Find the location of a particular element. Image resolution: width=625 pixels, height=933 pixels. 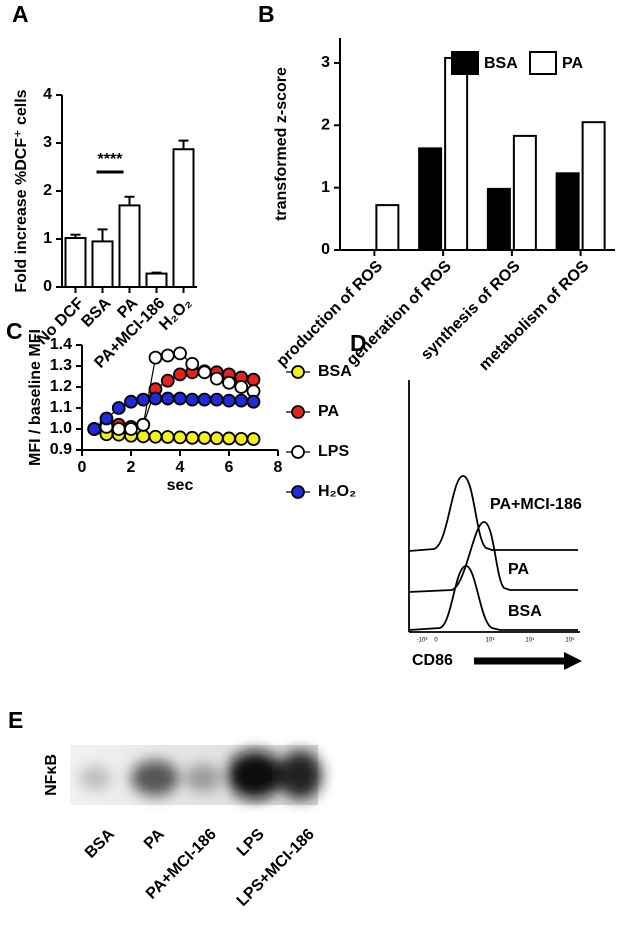

panel-label: C is located at coordinates (14, 331).